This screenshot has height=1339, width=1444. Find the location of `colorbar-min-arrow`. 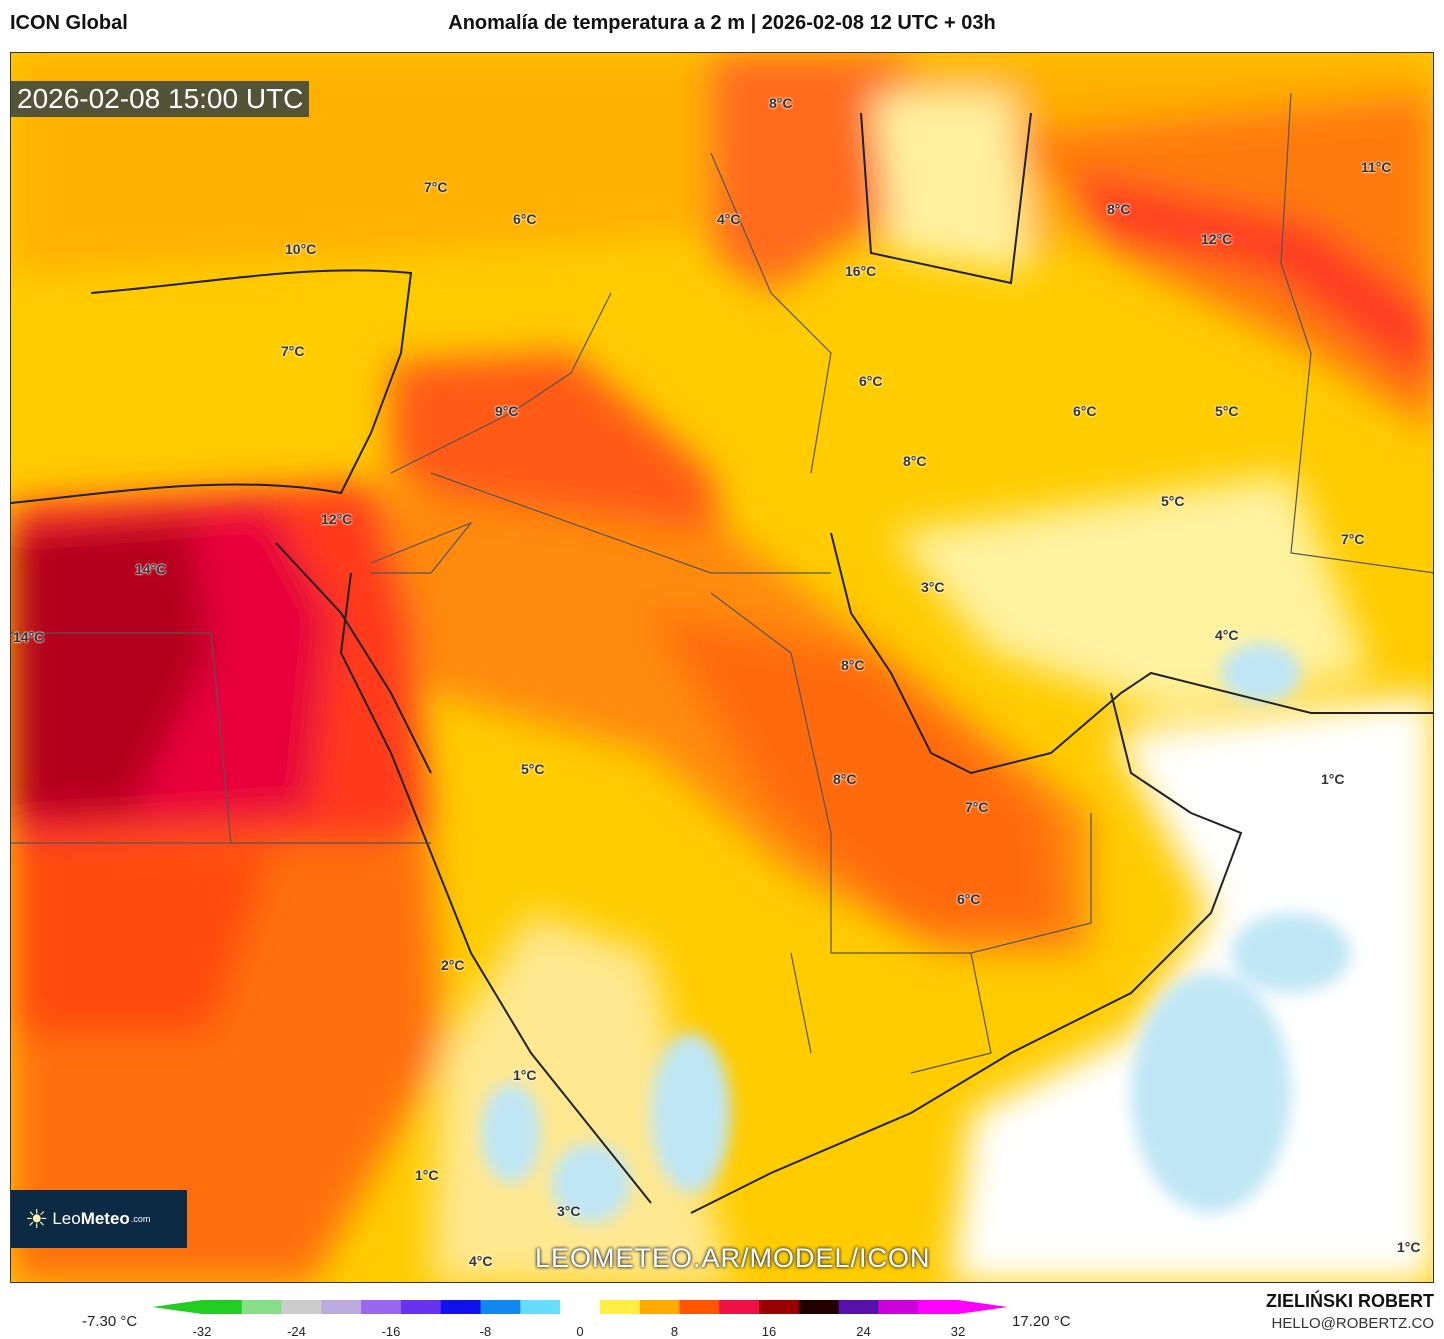

colorbar-min-arrow is located at coordinates (177, 1307).